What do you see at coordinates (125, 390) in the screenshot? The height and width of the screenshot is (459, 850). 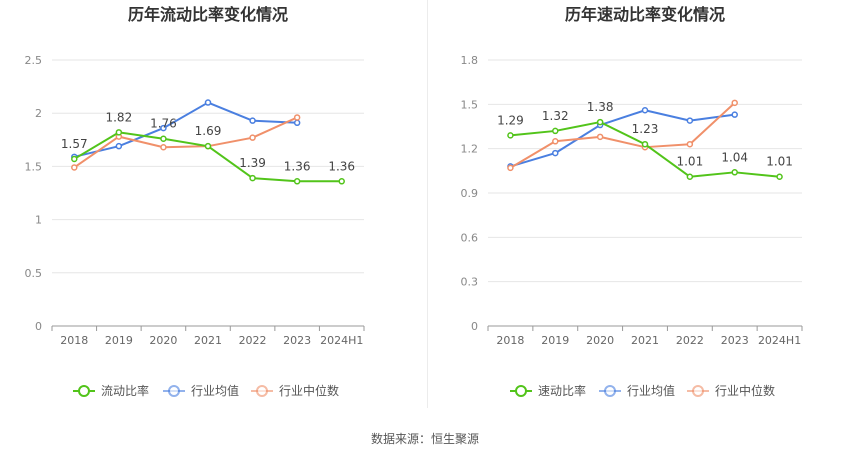 I see `legend-label: 流动比率` at bounding box center [125, 390].